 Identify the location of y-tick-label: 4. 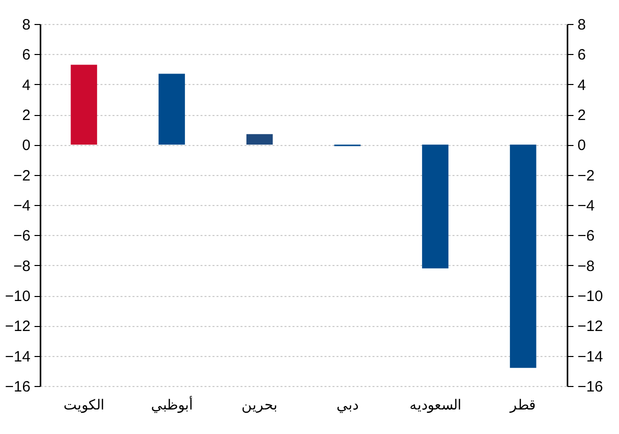
(26, 85).